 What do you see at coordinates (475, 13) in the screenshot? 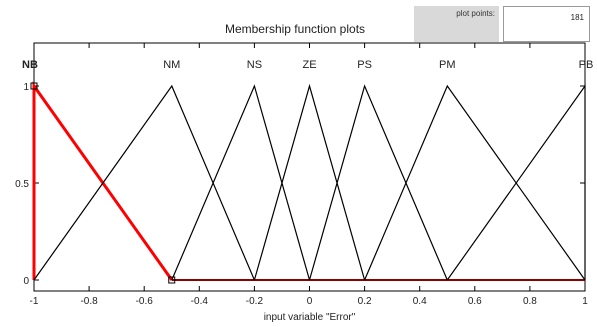
I see `plot-points-label: plot points:` at bounding box center [475, 13].